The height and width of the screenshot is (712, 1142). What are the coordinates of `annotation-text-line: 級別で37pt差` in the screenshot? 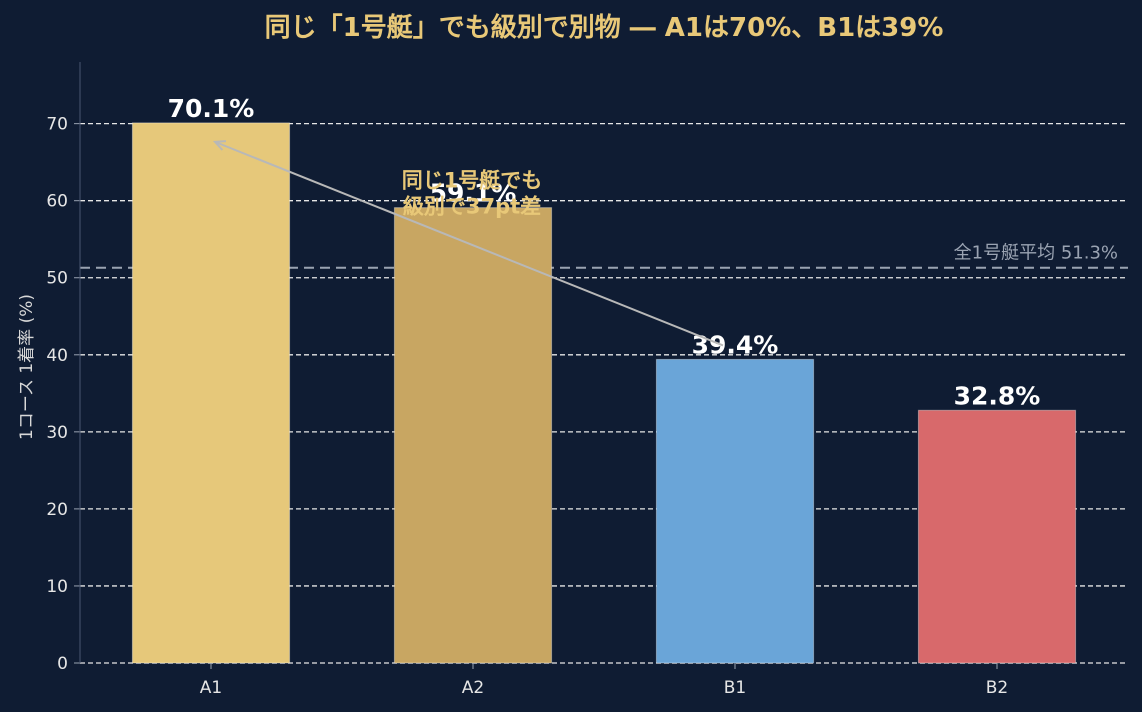 It's located at (472, 207).